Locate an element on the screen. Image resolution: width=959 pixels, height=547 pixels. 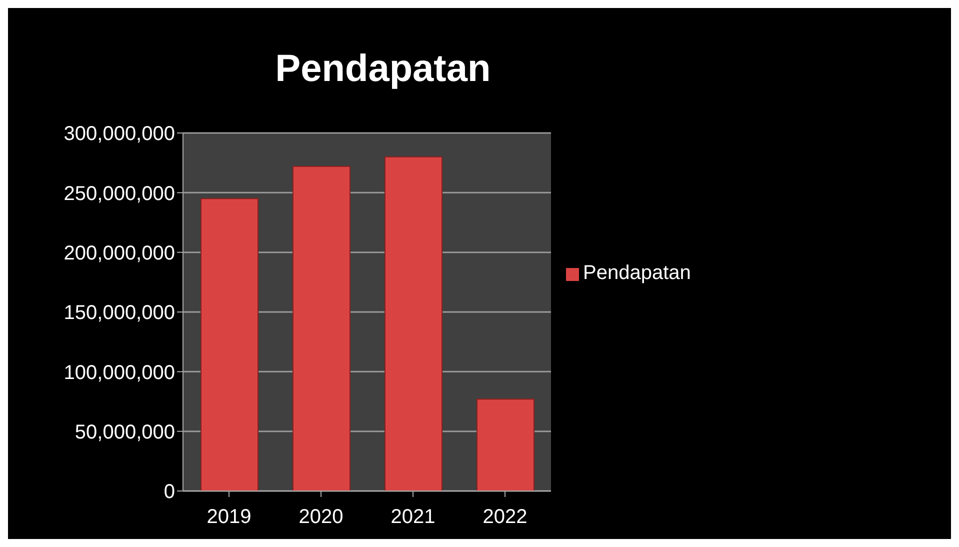
y-tick-label: 200,000,000 is located at coordinates (119, 253).